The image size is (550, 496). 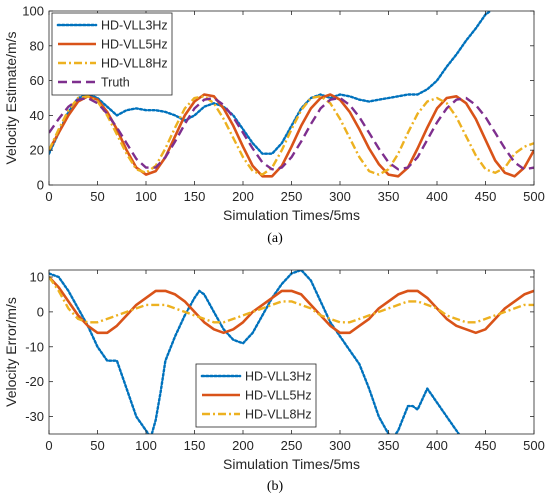 I want to click on legend-label: Truth, so click(x=115, y=83).